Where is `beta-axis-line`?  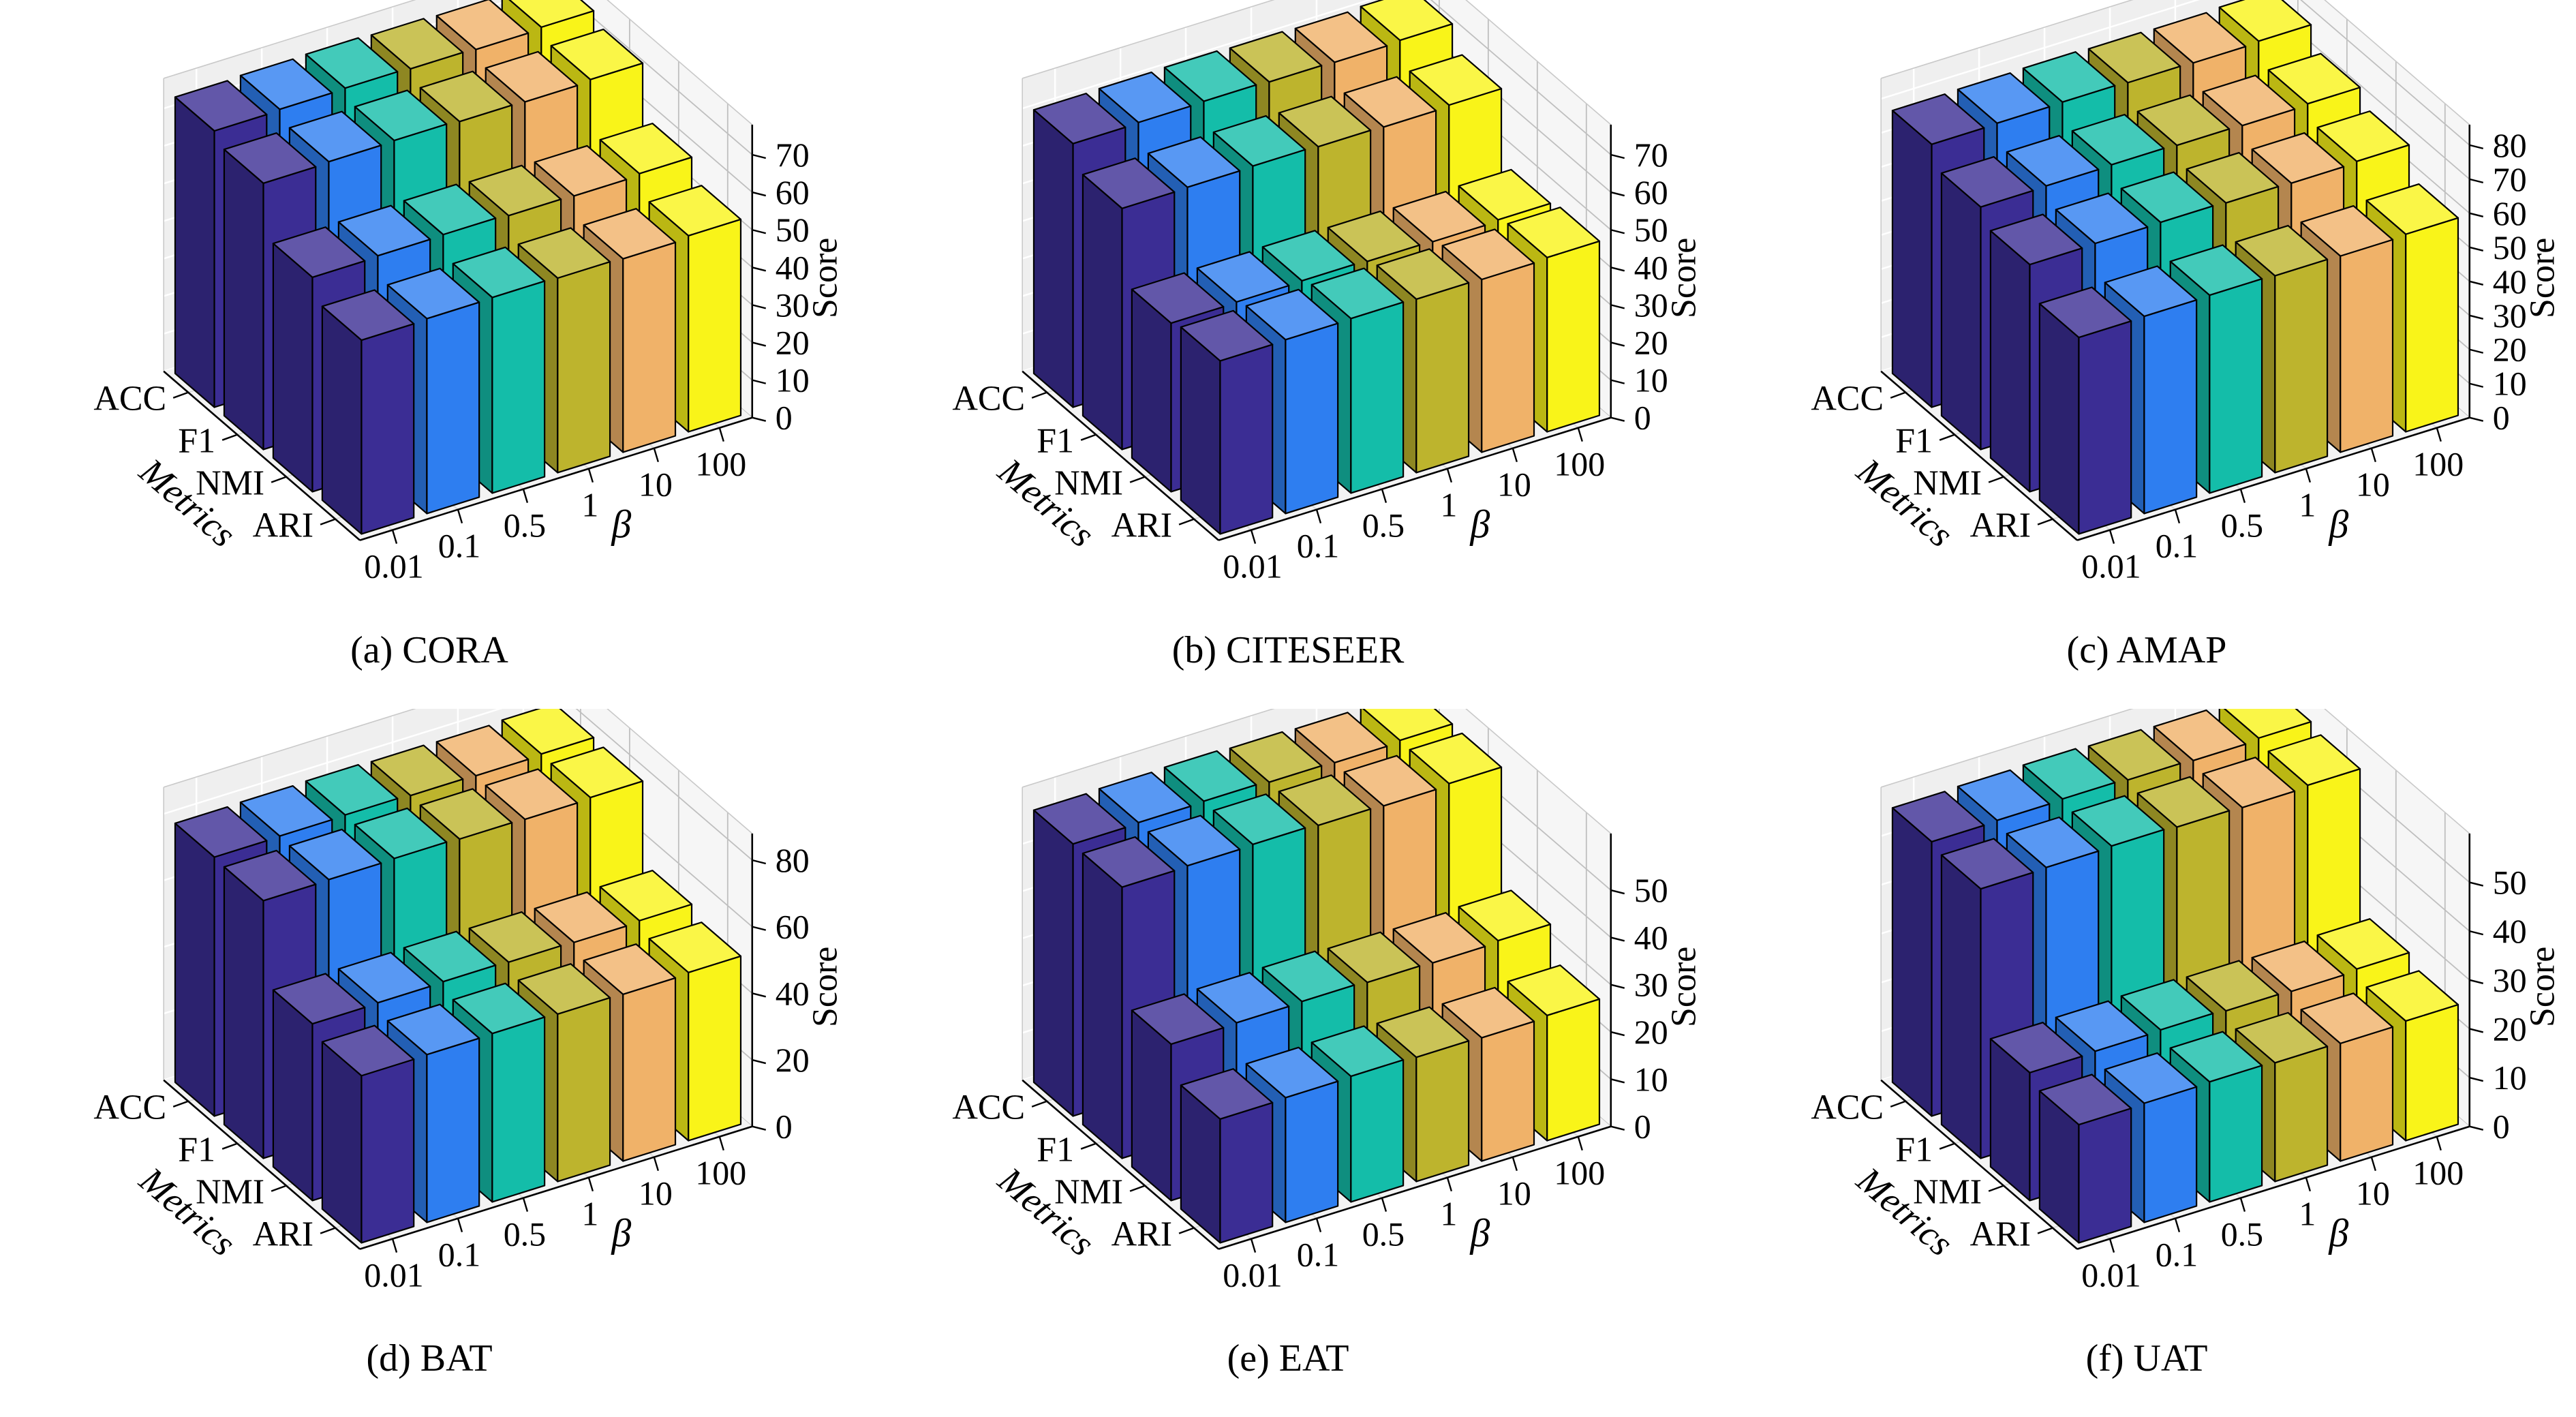 beta-axis-line is located at coordinates (556, 1187).